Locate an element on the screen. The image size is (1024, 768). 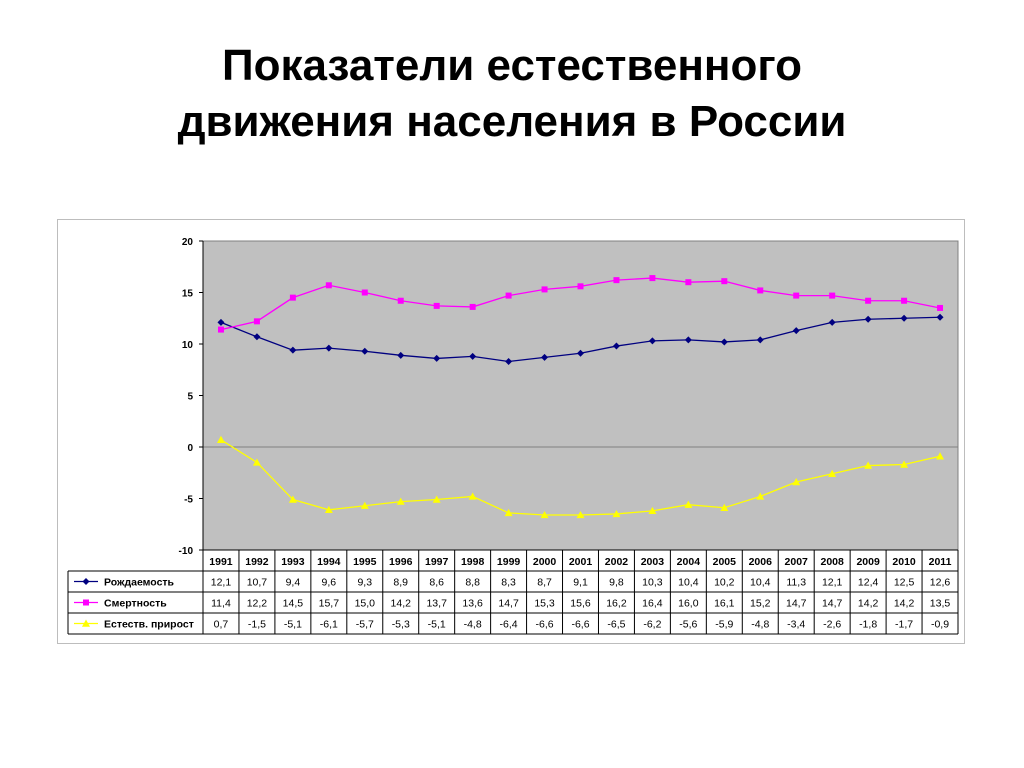
y-tick-label: 15 is located at coordinates (188, 294).